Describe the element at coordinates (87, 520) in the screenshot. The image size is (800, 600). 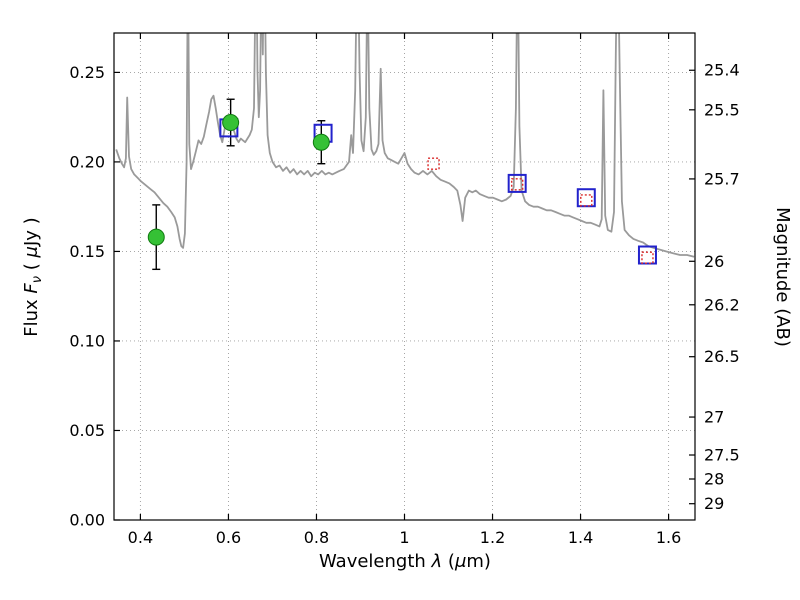
I see `y-tick-label-left: 0.00` at that location.